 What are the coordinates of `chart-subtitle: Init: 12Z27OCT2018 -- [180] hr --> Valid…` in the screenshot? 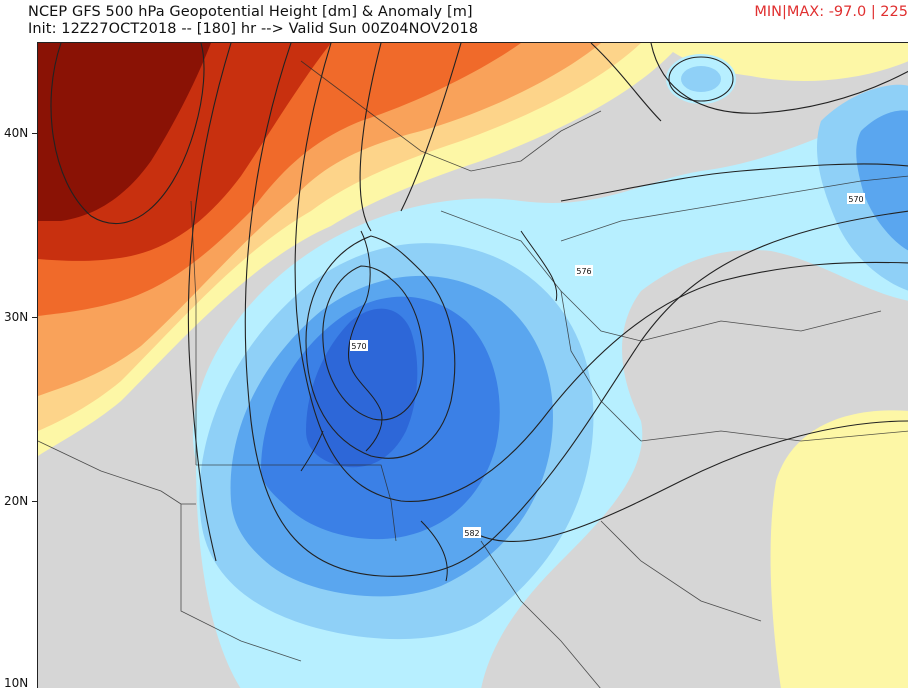 It's located at (253, 29).